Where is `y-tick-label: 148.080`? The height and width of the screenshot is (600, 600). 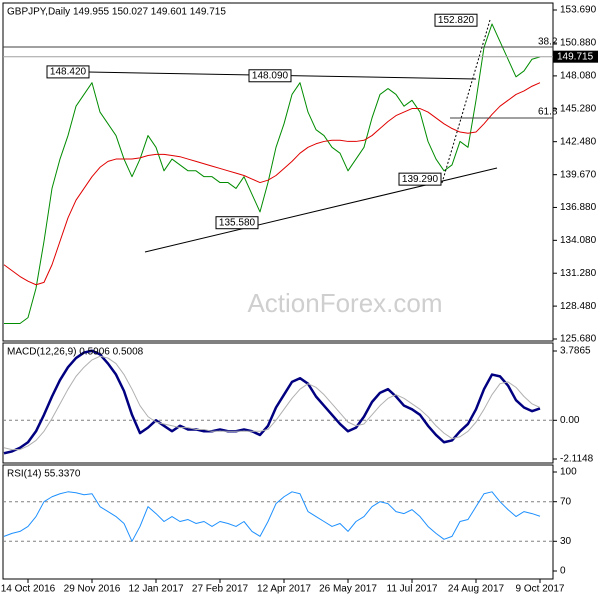 y-tick-label: 148.080 is located at coordinates (578, 76).